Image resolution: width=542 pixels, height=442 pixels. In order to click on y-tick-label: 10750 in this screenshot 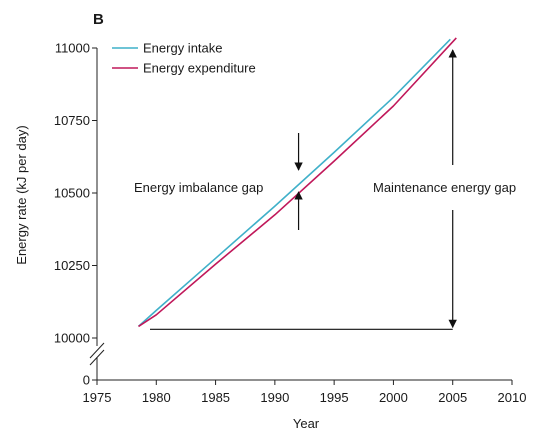, I will do `click(72, 120)`.